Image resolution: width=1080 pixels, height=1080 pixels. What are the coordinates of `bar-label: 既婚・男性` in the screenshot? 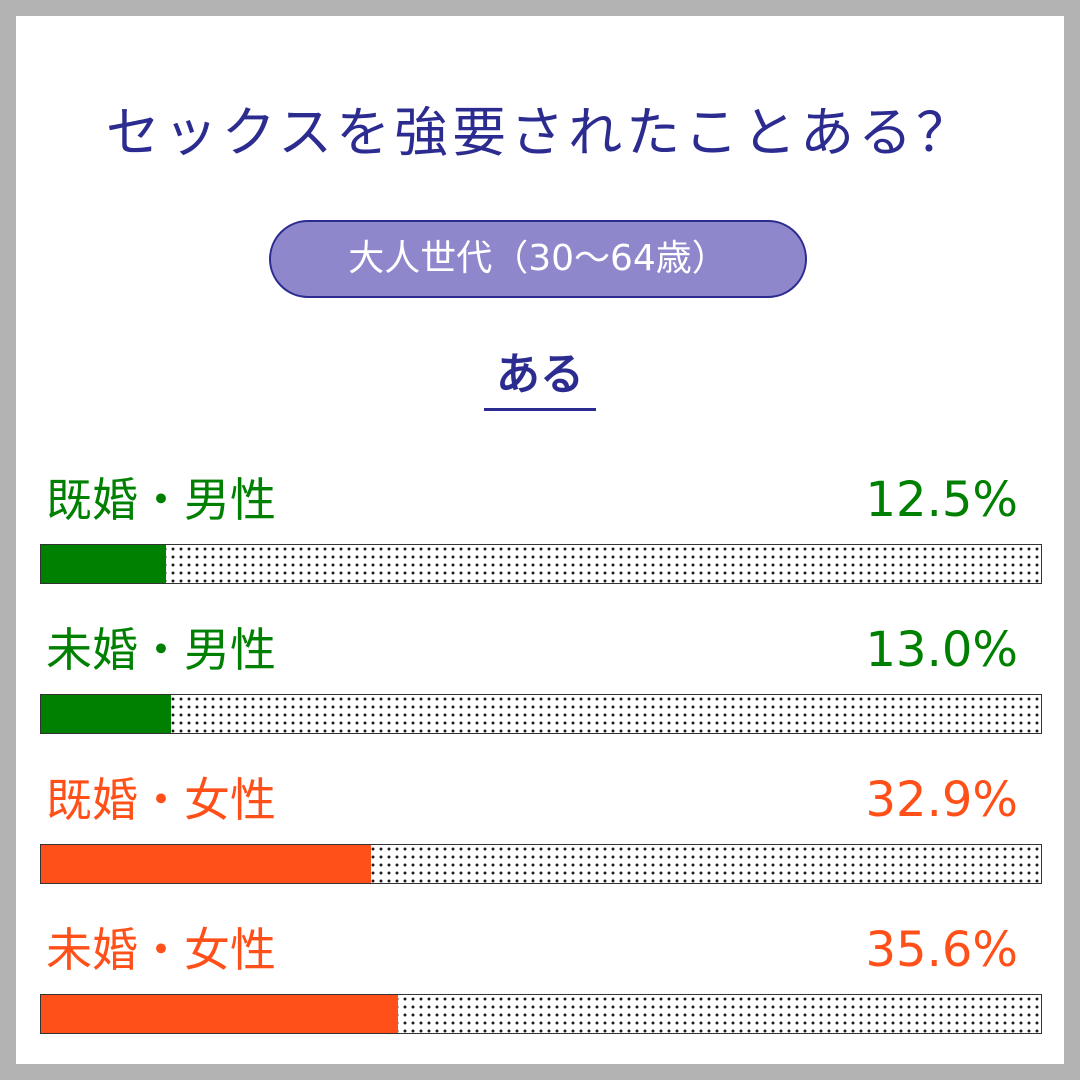 It's located at (161, 500).